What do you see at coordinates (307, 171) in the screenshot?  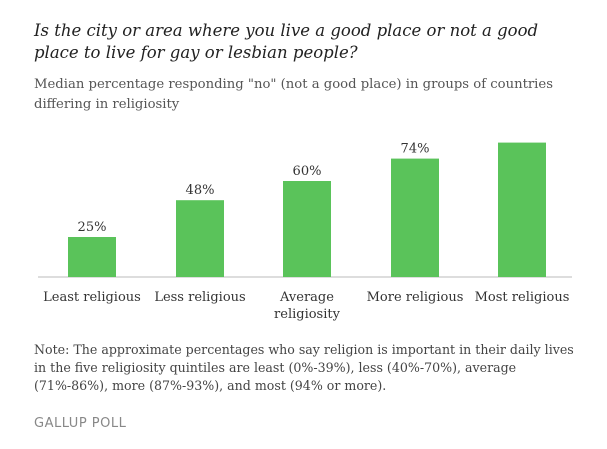 I see `value-label-3: 60%` at bounding box center [307, 171].